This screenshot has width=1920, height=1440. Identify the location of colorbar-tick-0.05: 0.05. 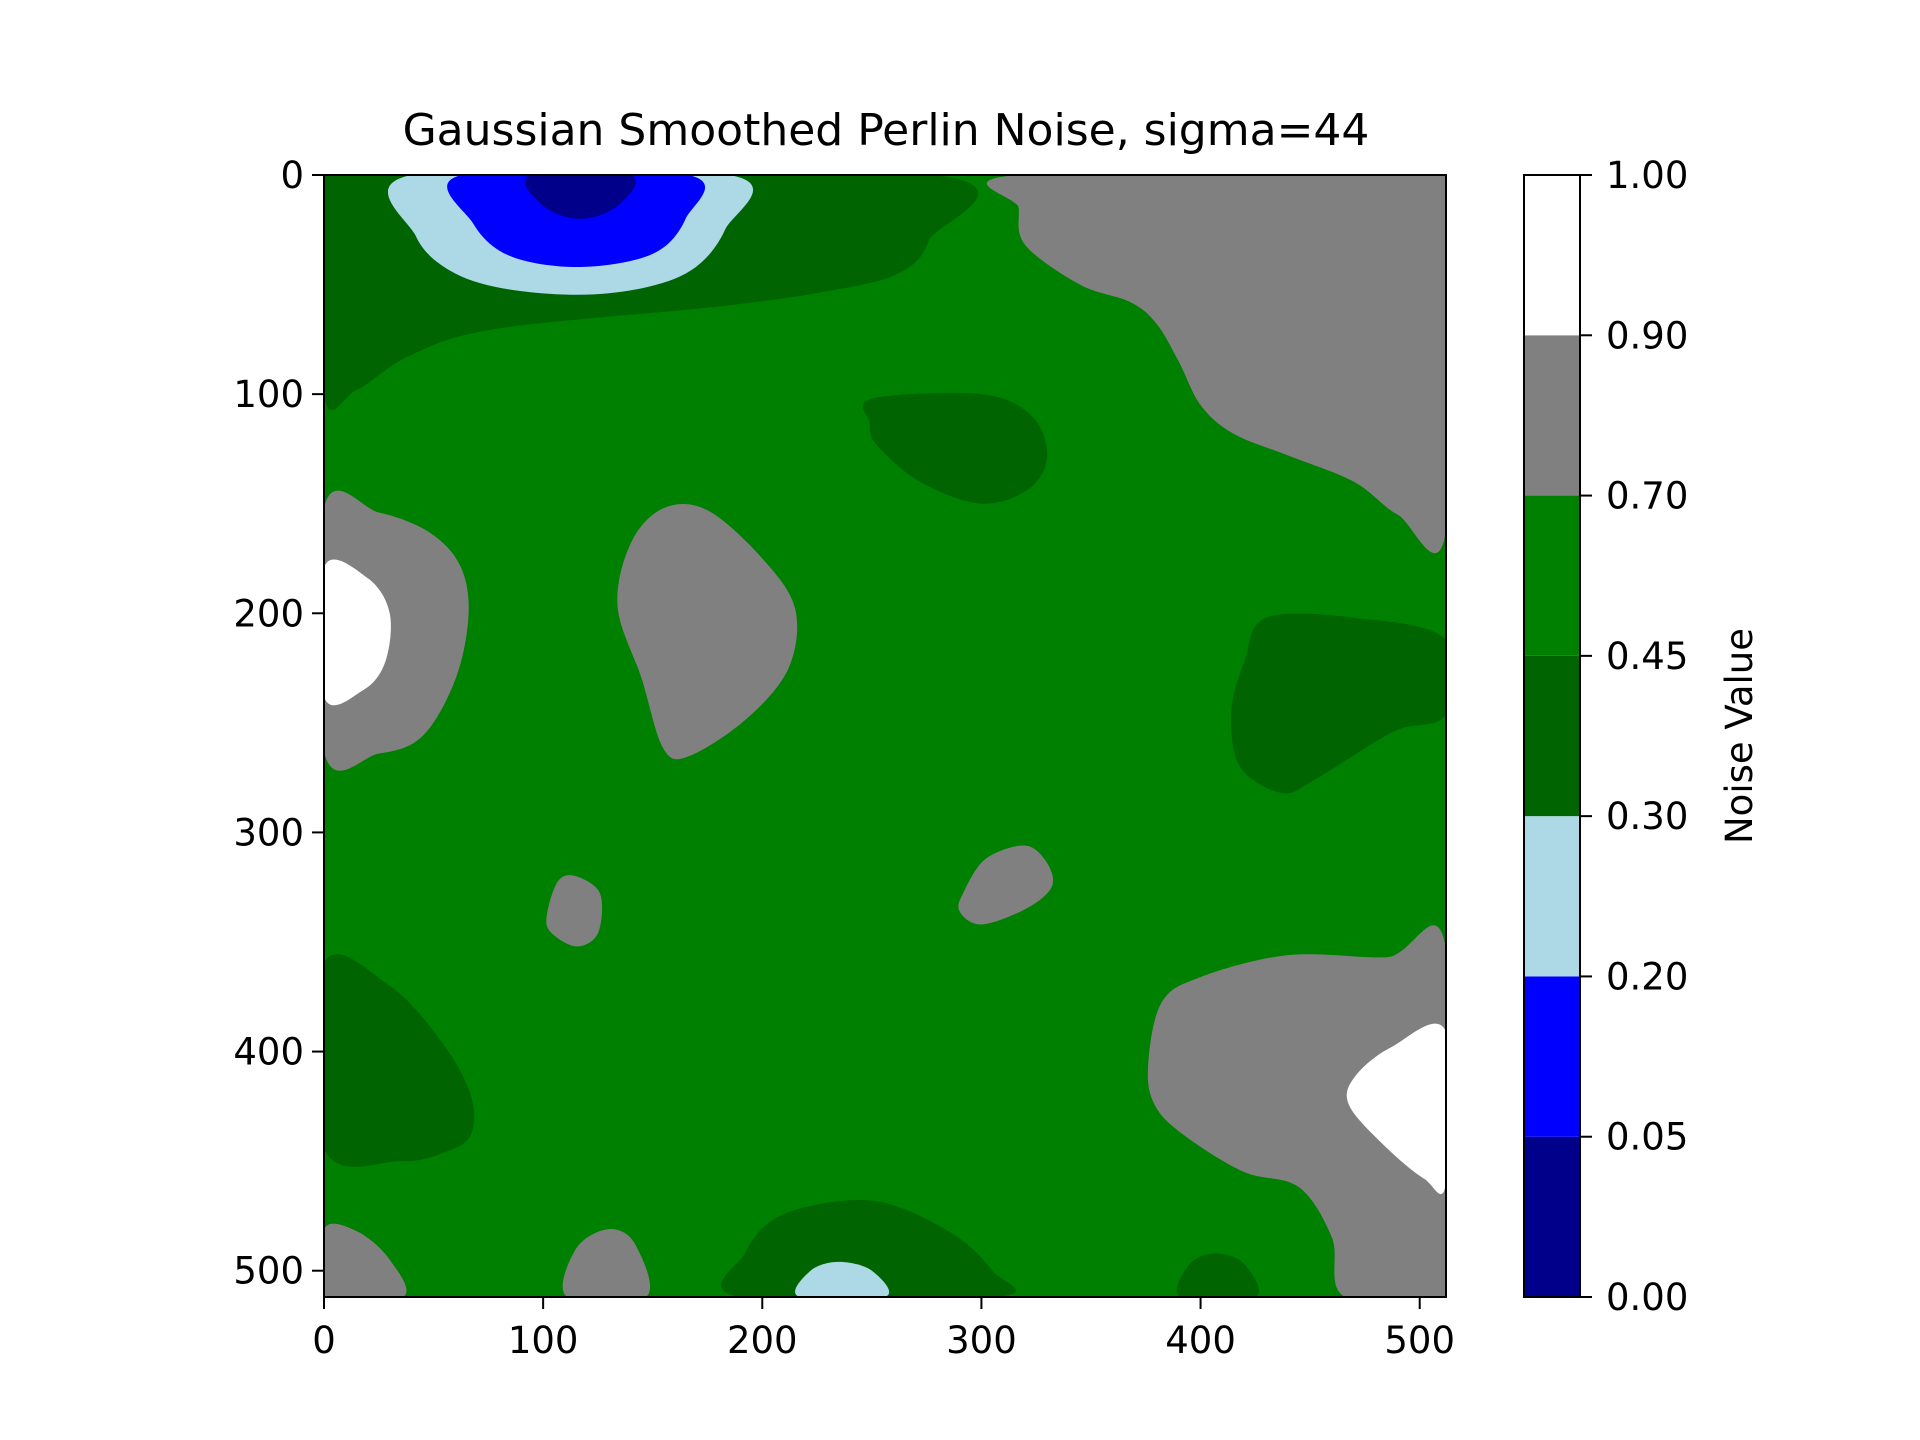
(1634, 1137).